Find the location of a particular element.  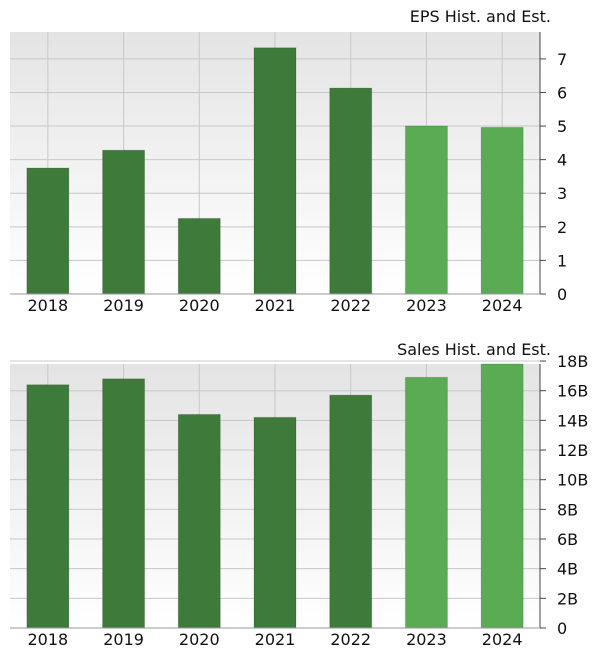

chart-title: Sales Hist. and Est. is located at coordinates (474, 349).